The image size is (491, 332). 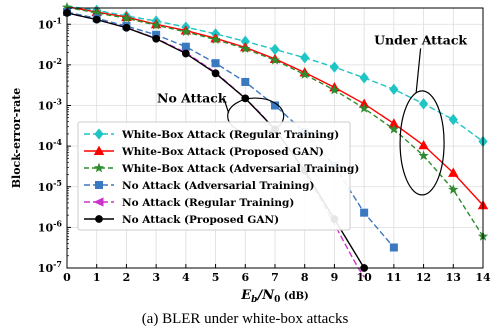 I want to click on legend-entry: No Attack (Adversarial Training), so click(x=199, y=186).